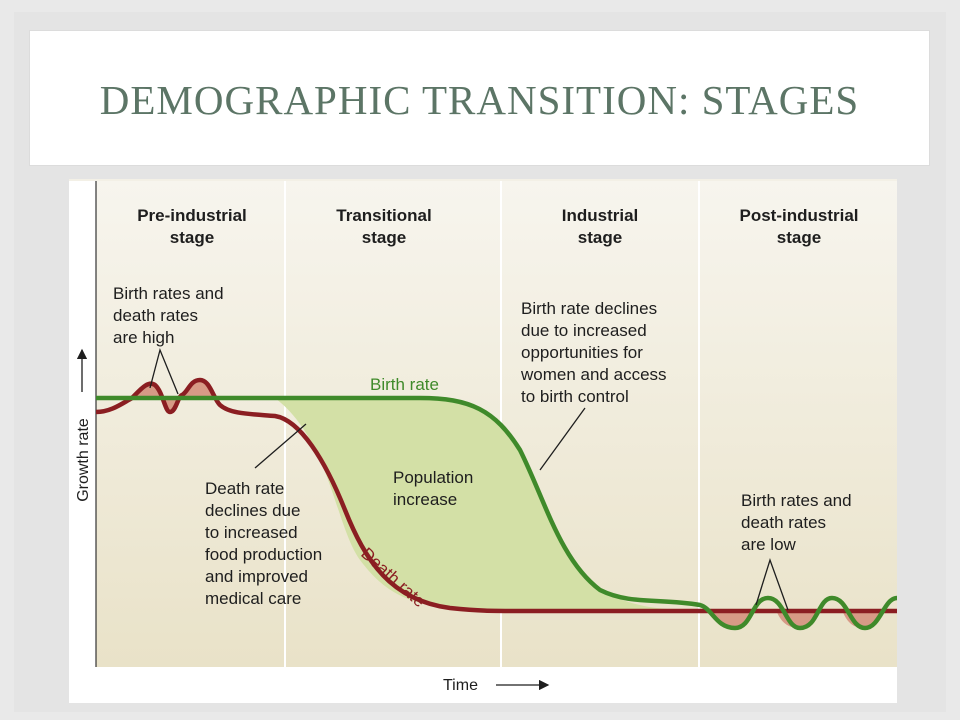  Describe the element at coordinates (155, 315) in the screenshot. I see `annotation-high-rates-line2: death rates` at that location.